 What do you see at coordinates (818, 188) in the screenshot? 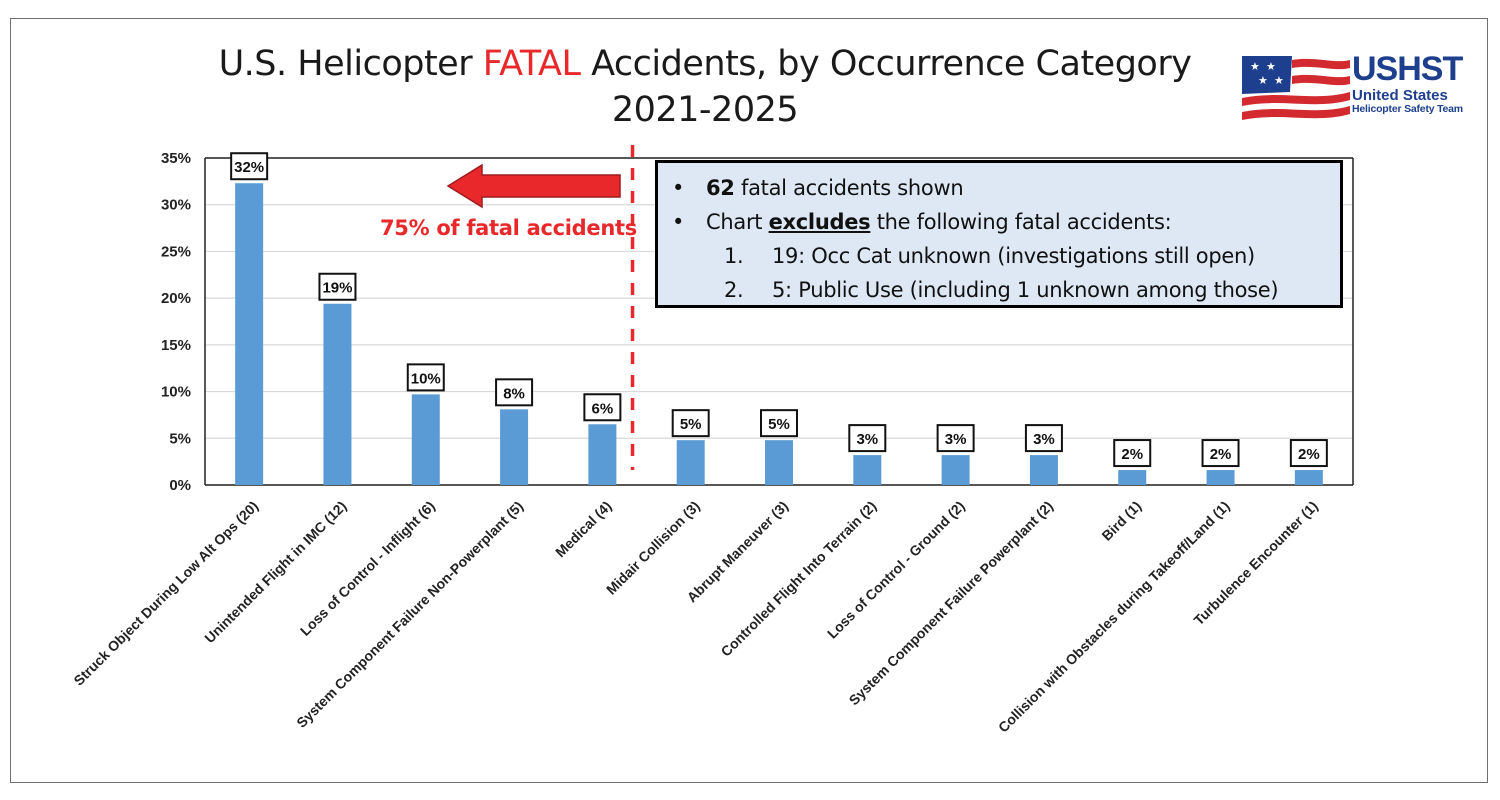
I see `note-bullet-1: • 62 fatal accidents shown` at bounding box center [818, 188].